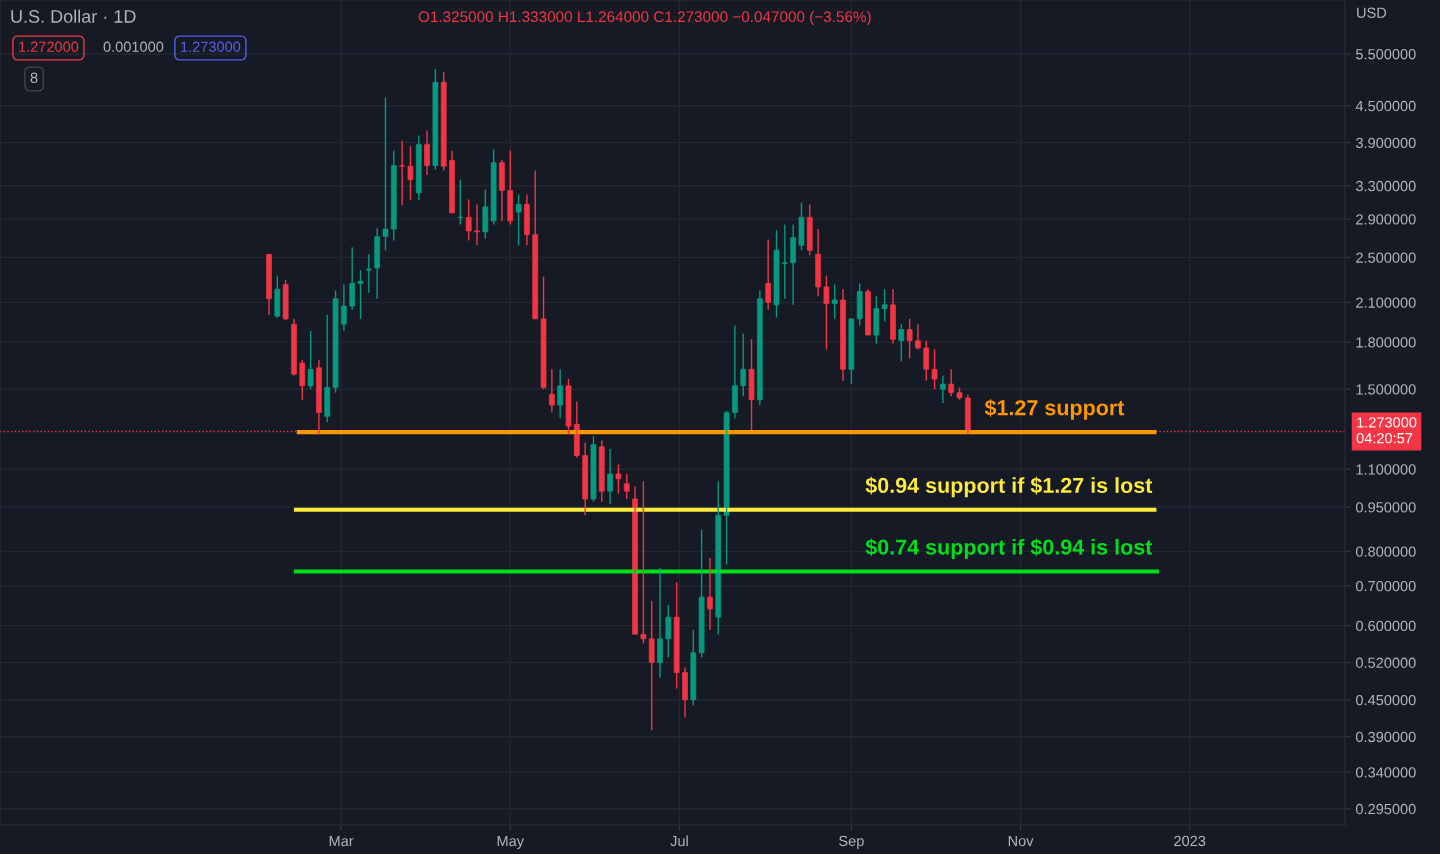  I want to click on annotation: 0.001000, so click(133, 46).